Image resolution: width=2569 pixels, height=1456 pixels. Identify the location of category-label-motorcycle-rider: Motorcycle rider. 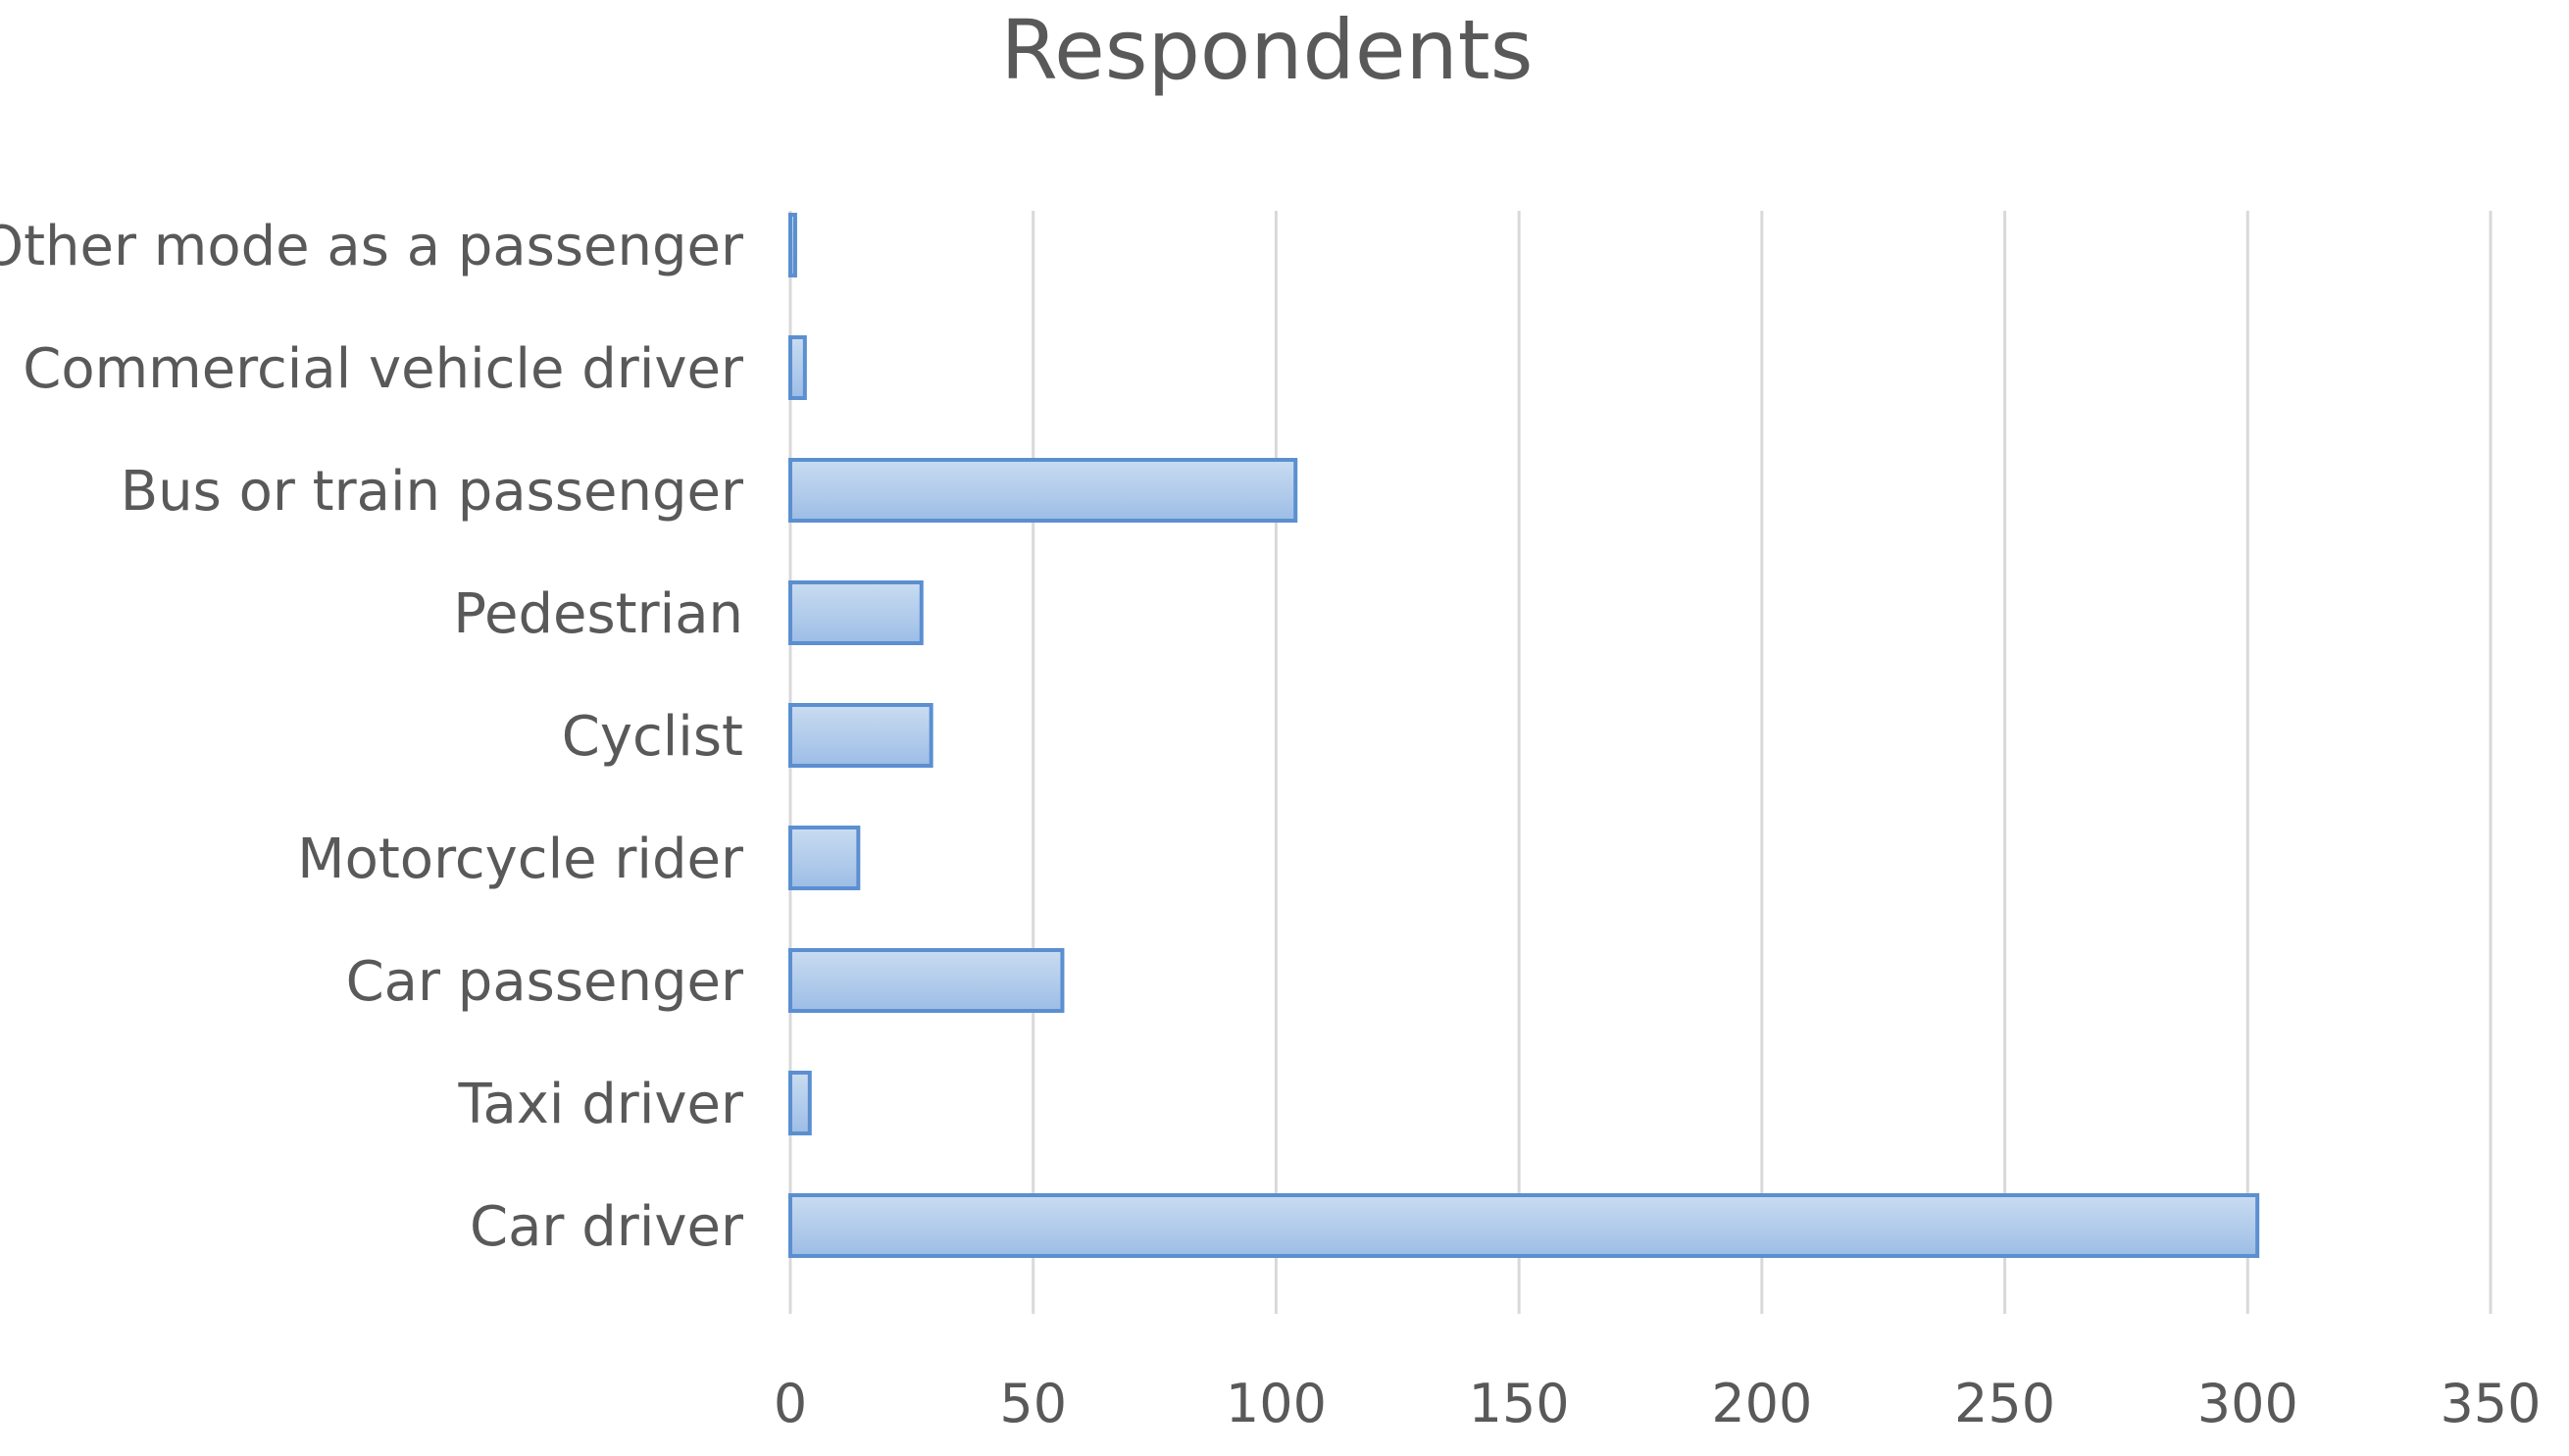
(520, 859).